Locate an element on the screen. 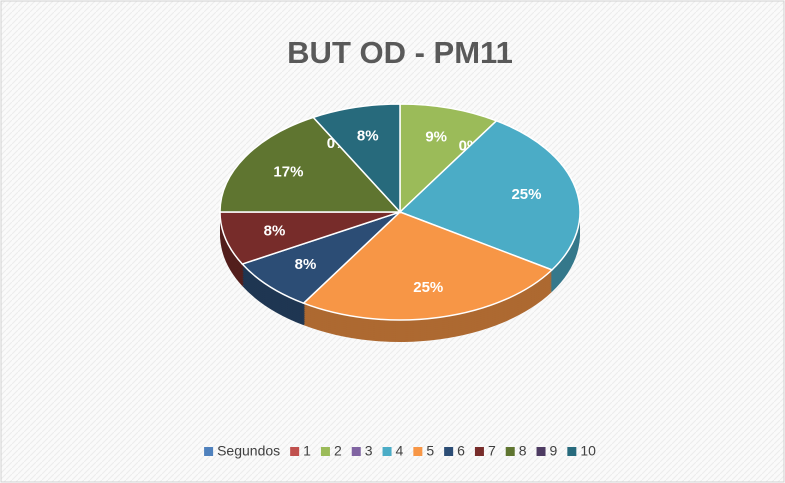 This screenshot has width=785, height=483. legend-label: 8 is located at coordinates (523, 451).